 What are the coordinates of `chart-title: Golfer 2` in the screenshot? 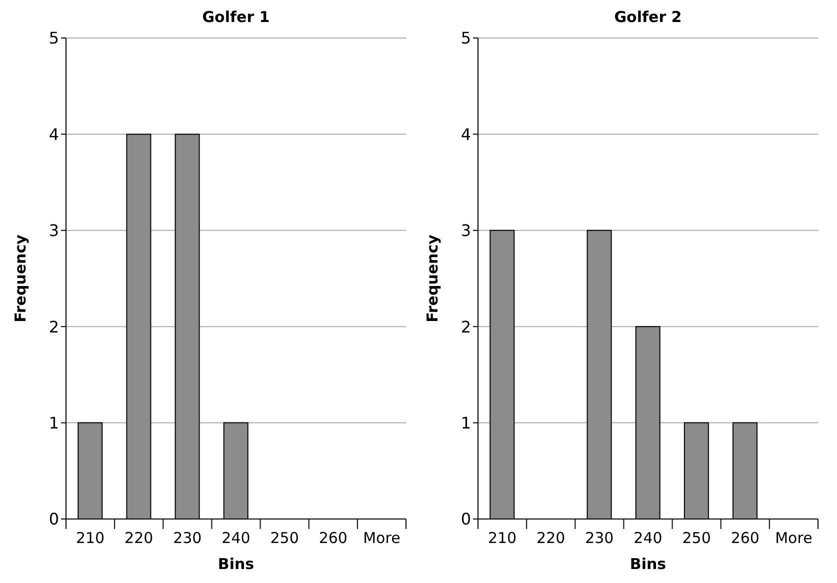 It's located at (648, 18).